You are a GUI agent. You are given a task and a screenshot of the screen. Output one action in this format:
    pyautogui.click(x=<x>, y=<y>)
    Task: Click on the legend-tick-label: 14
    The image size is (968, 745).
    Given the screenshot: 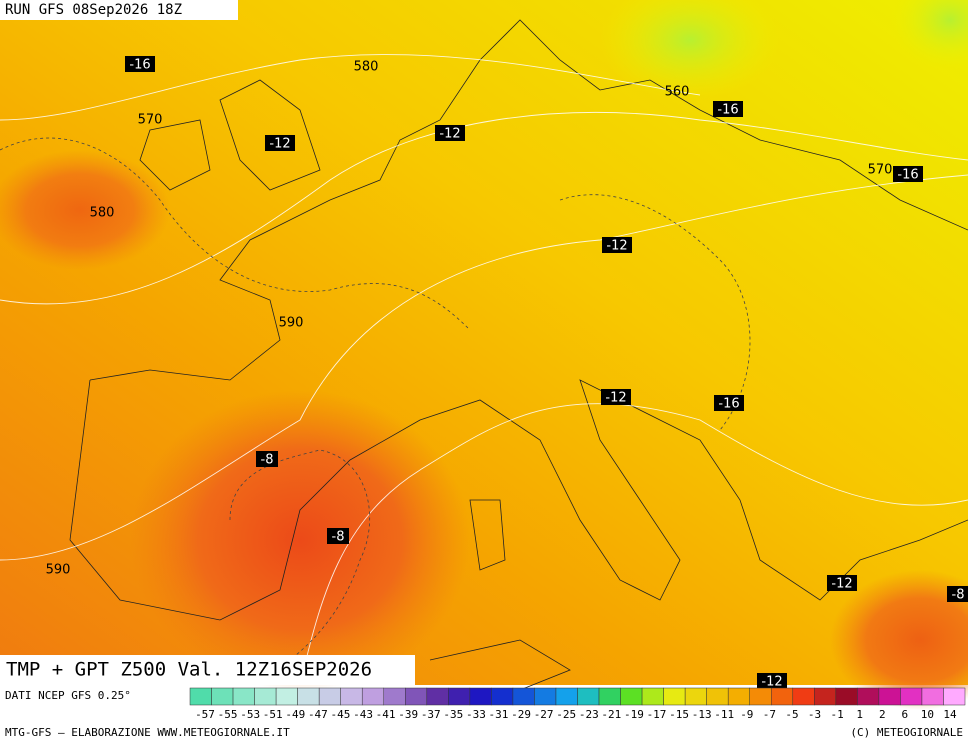 What is the action you would take?
    pyautogui.click(x=950, y=714)
    